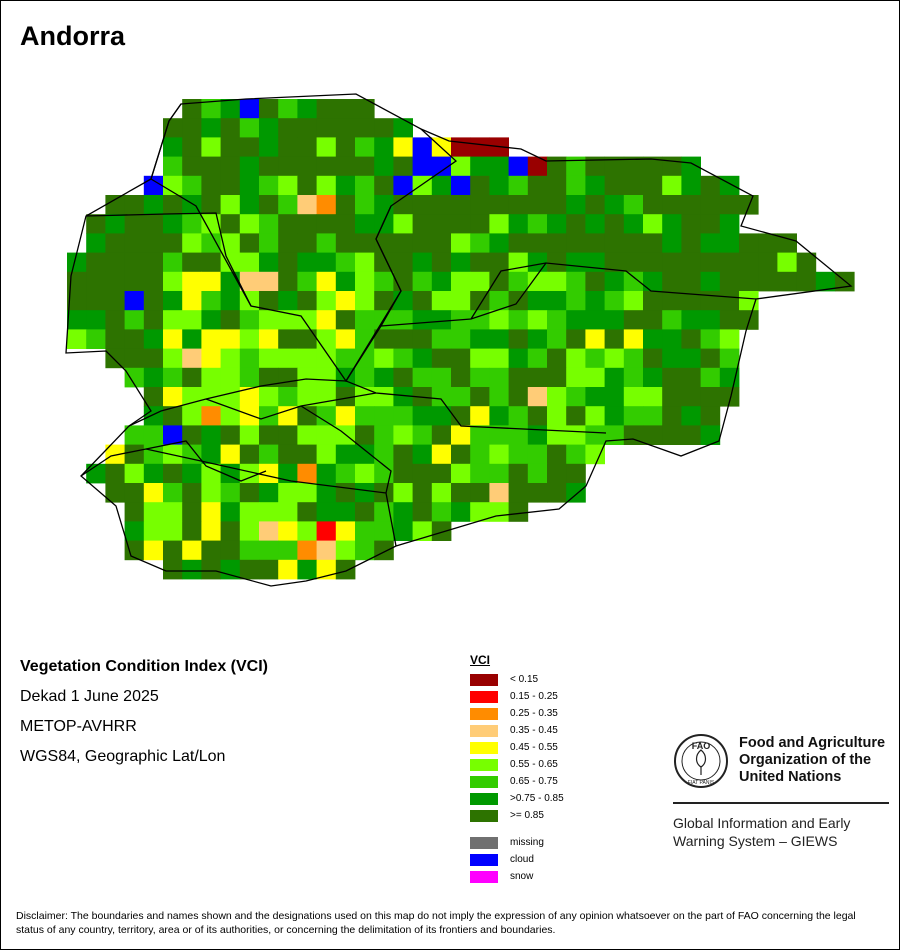 The width and height of the screenshot is (900, 950). I want to click on legend-label: 0.35 - 0.45, so click(534, 730).